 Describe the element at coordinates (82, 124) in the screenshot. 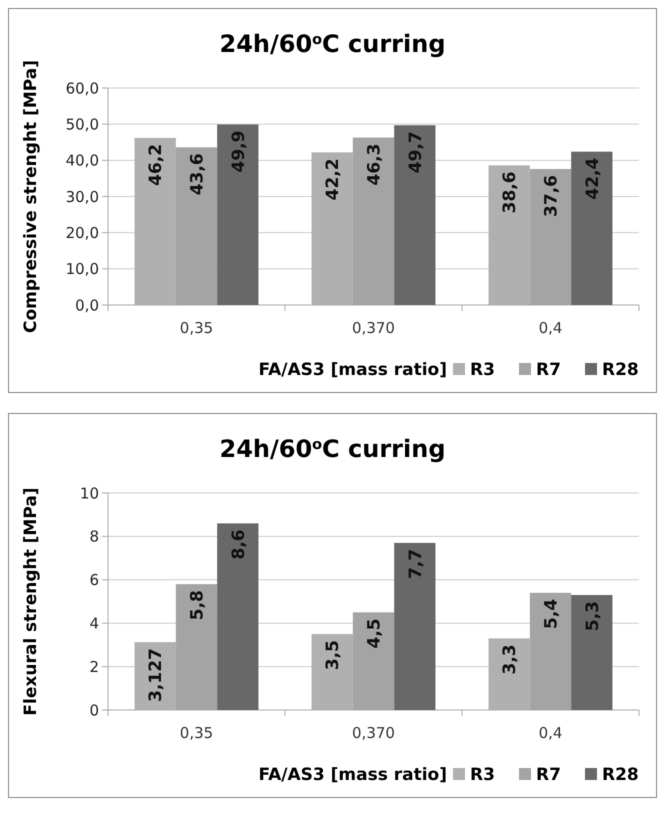

I see `y-tick-label: 50,0` at that location.